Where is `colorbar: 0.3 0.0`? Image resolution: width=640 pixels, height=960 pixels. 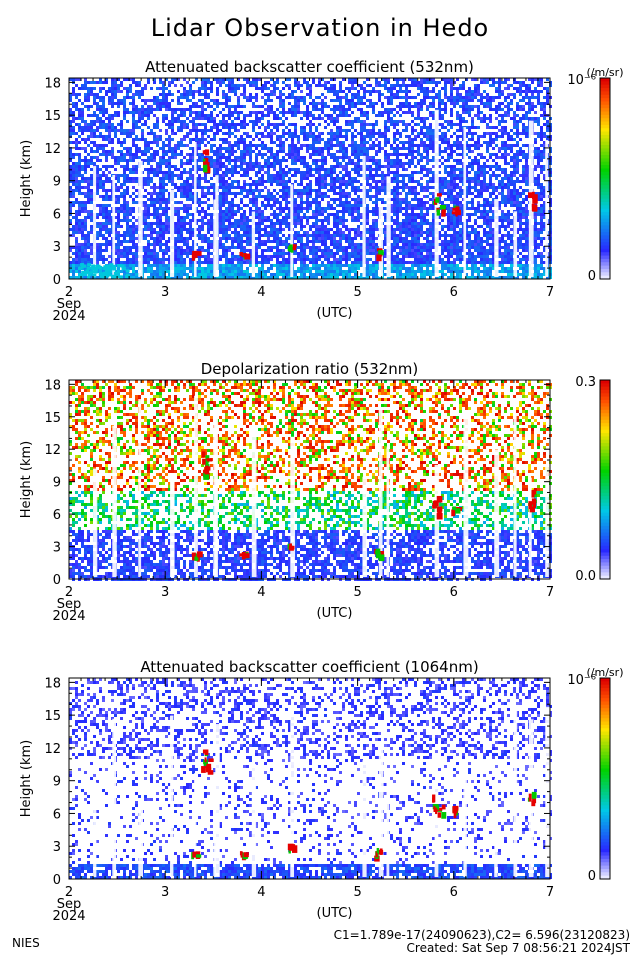
colorbar: 0.3 0.0 is located at coordinates (593, 479).